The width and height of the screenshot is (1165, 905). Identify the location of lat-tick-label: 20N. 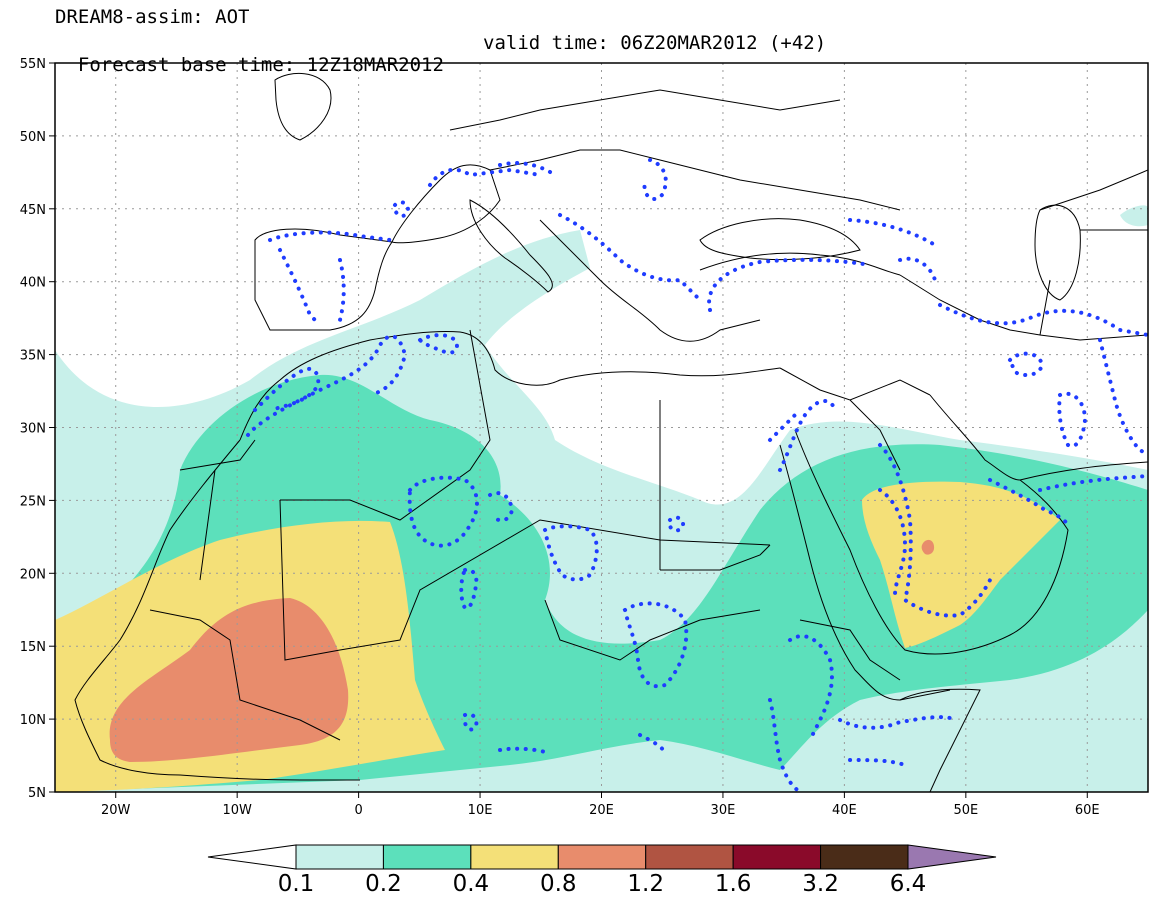
(33, 574).